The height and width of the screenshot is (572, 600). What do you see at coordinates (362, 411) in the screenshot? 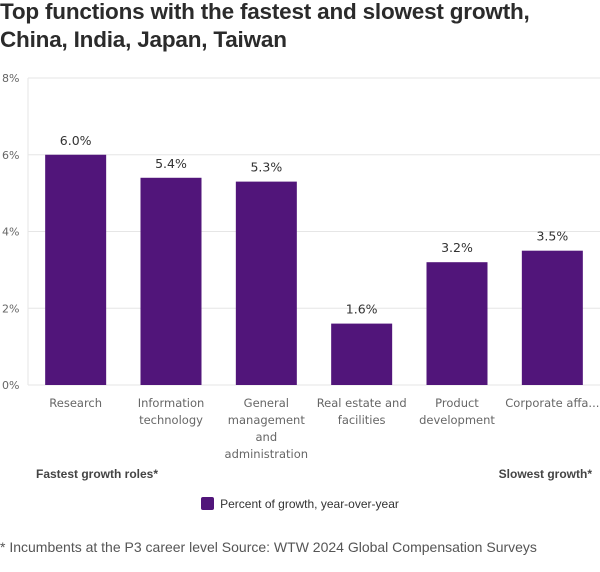
I see `category-label: Real estate and facilities` at bounding box center [362, 411].